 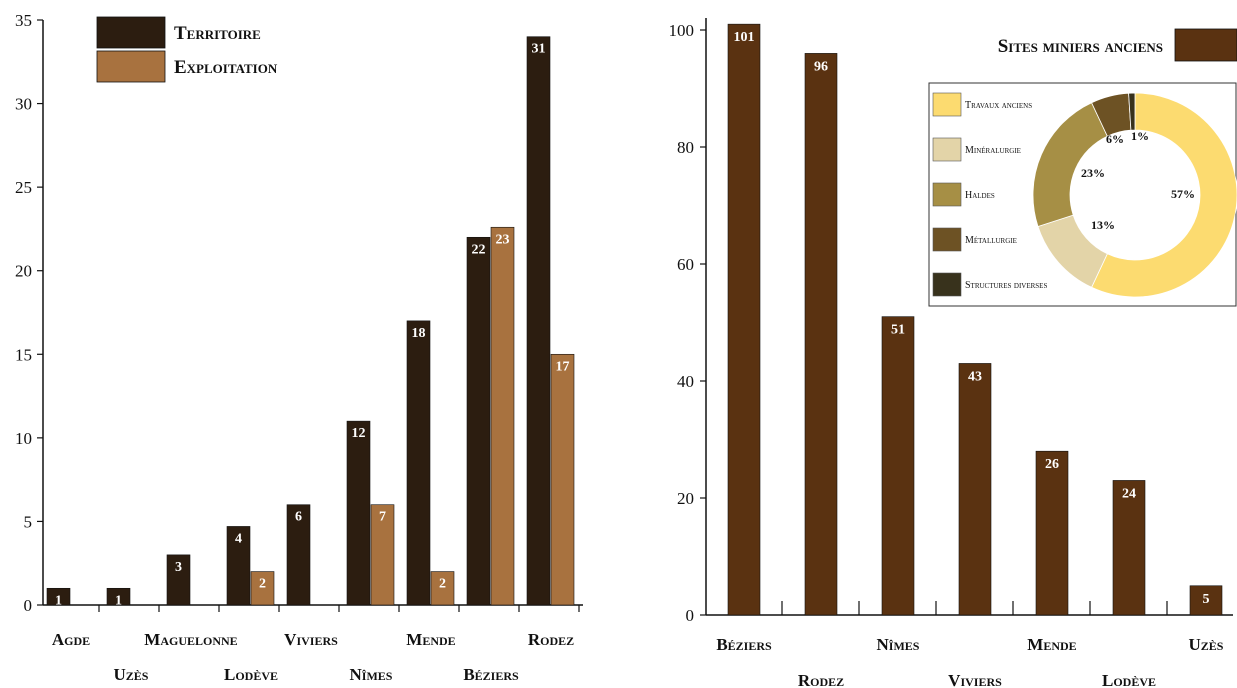 I want to click on y-tick-label: 60, so click(x=685, y=264).